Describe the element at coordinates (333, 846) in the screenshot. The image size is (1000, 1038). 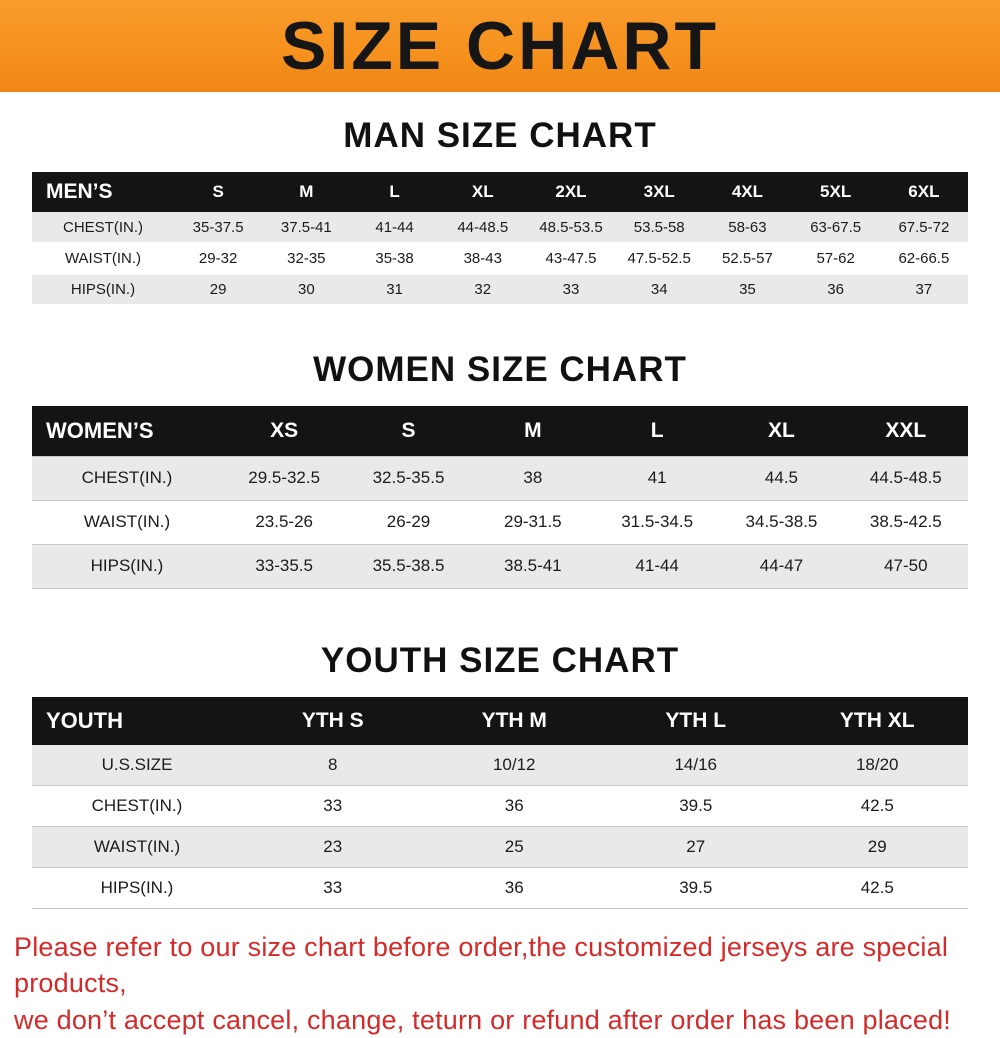
I see `size-value-cell: 23` at that location.